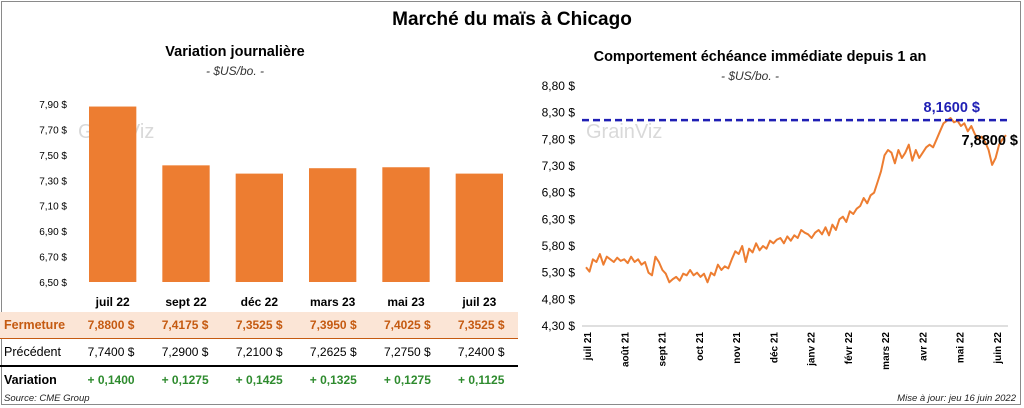 This screenshot has width=1024, height=408. I want to click on y-tick-label: 5,30 $, so click(559, 273).